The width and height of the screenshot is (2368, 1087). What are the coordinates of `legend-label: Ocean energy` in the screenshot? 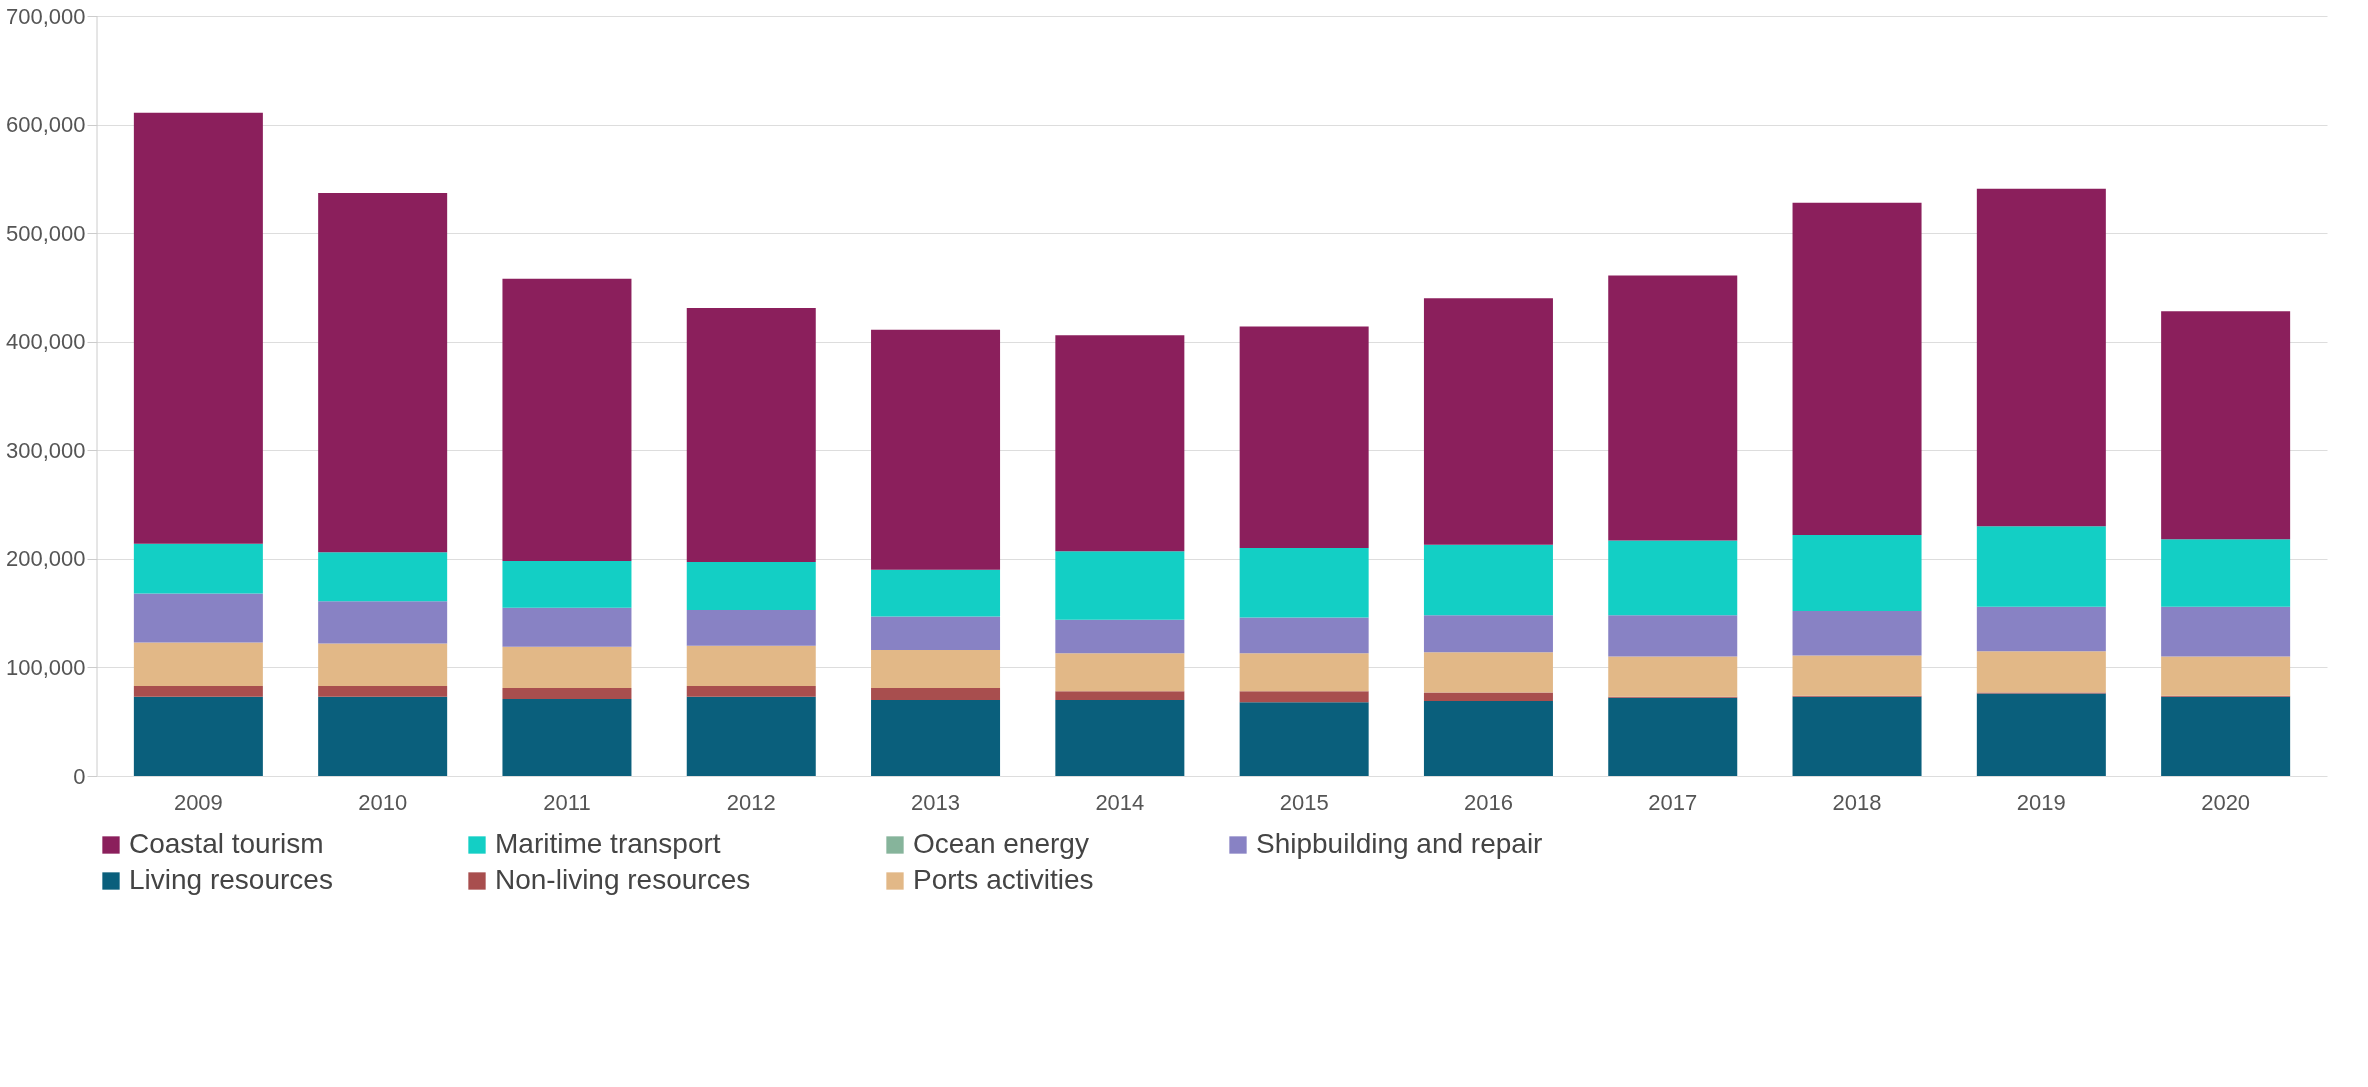 It's located at (1001, 843).